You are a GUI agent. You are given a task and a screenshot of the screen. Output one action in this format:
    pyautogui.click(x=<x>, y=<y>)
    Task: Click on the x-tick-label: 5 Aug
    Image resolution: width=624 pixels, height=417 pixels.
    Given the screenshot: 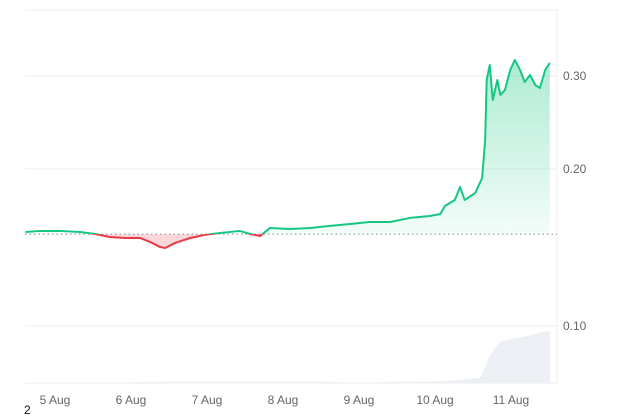 What is the action you would take?
    pyautogui.click(x=55, y=400)
    